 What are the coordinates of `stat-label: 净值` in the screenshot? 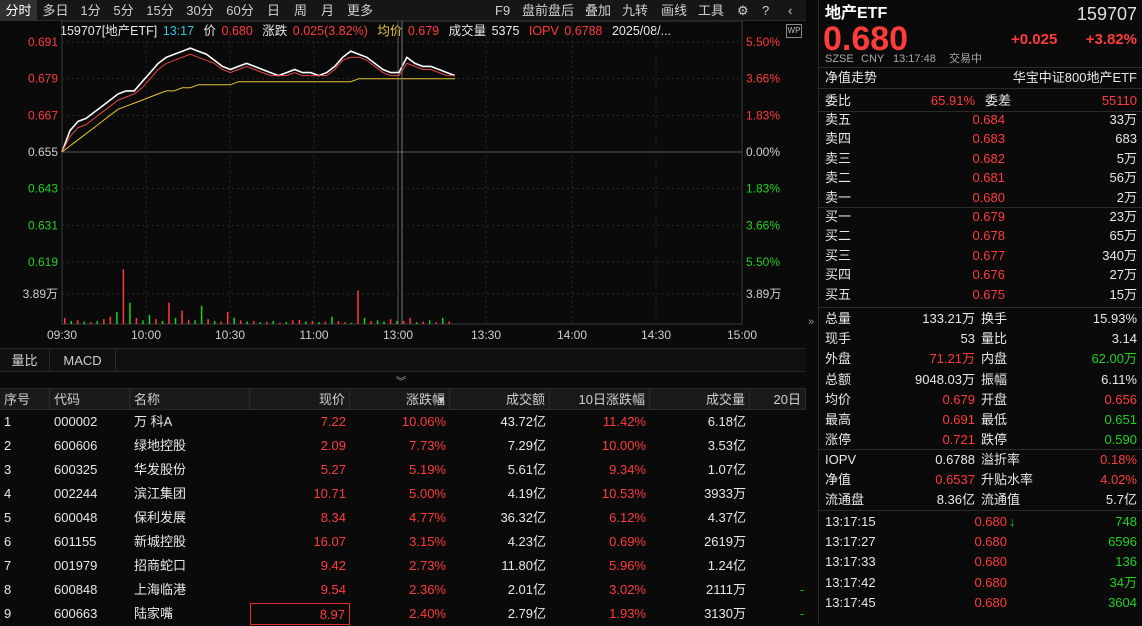 It's located at (838, 480).